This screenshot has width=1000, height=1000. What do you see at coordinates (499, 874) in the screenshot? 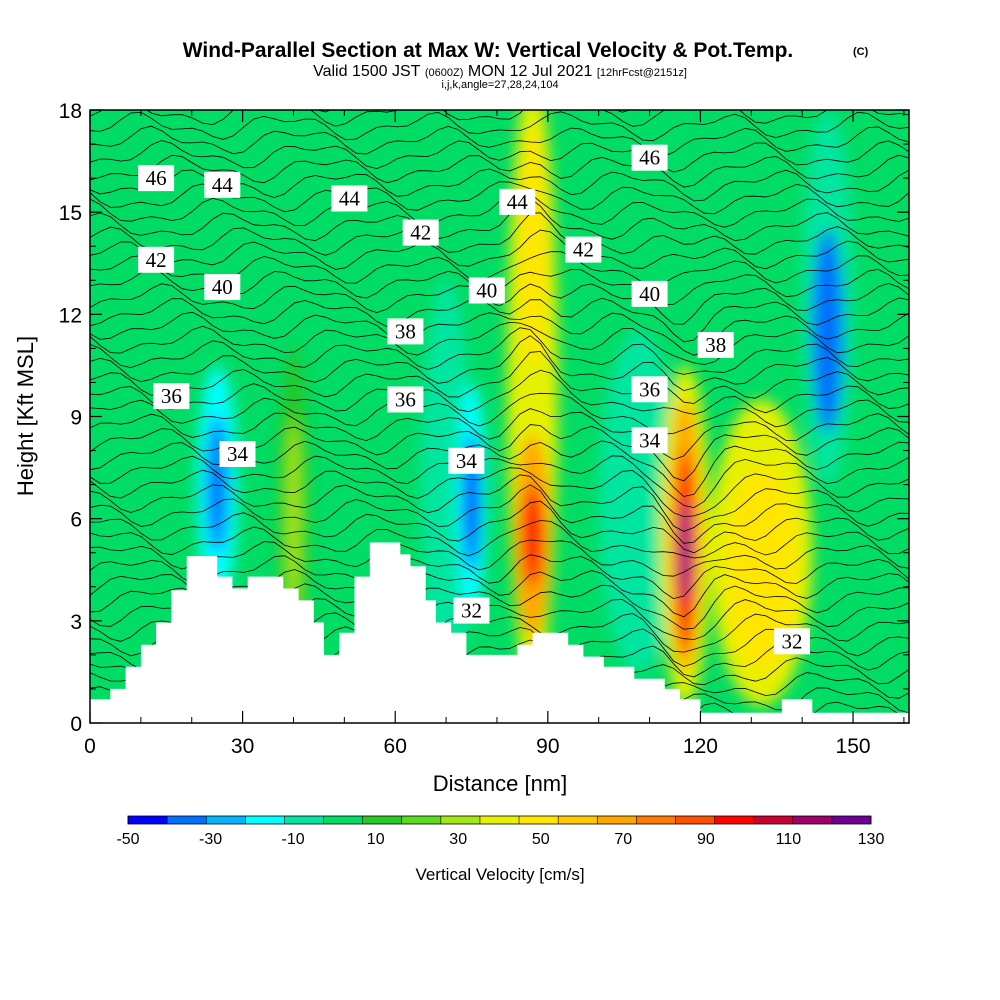
I see `colorbar-title: Vertical Velocity [cm/s]` at bounding box center [499, 874].